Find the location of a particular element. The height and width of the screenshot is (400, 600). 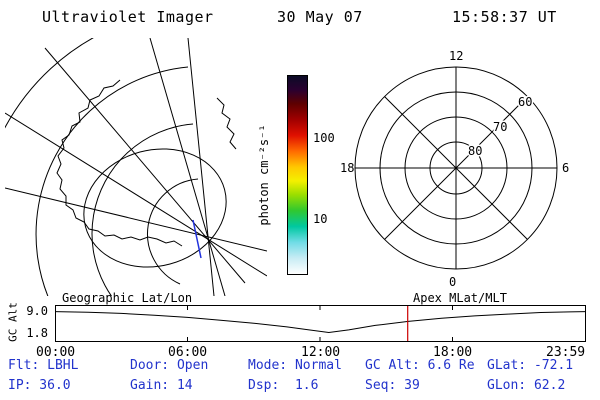

app-title: Ultraviolet Imager is located at coordinates (128, 17).